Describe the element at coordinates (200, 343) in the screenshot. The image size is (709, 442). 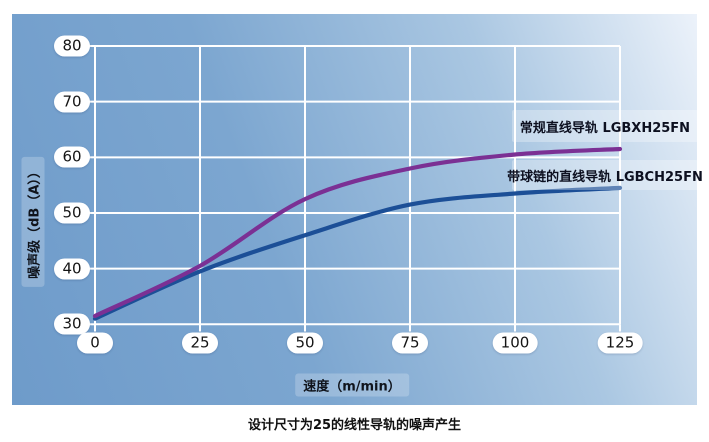
I see `x-tick-label: 25` at that location.